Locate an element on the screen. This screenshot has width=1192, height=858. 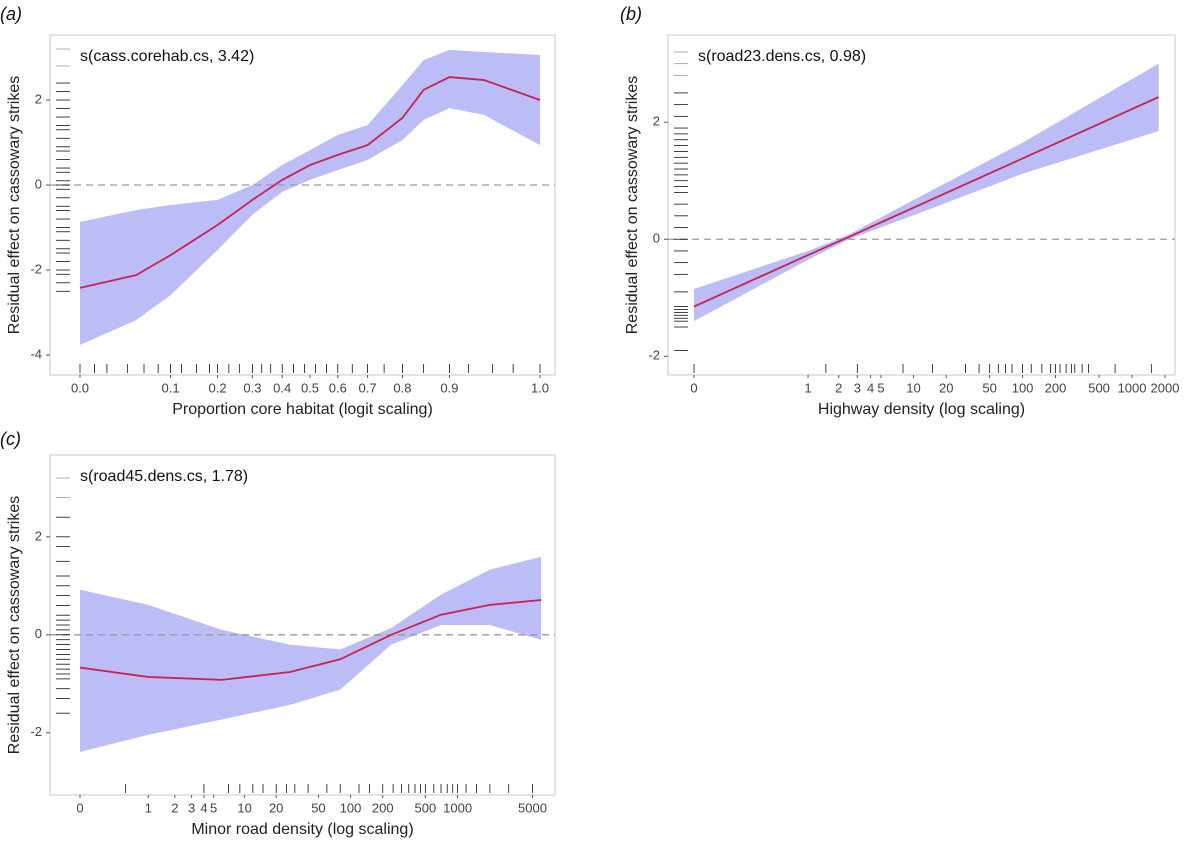
x-tick-label: 0.8 is located at coordinates (402, 387).